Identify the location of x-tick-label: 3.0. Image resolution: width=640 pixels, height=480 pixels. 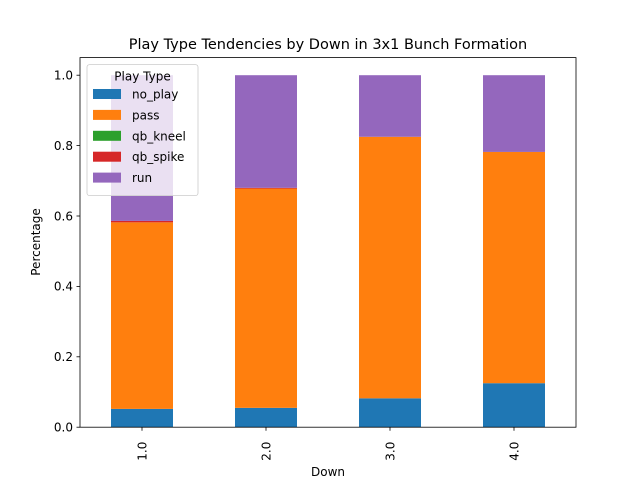
(391, 451).